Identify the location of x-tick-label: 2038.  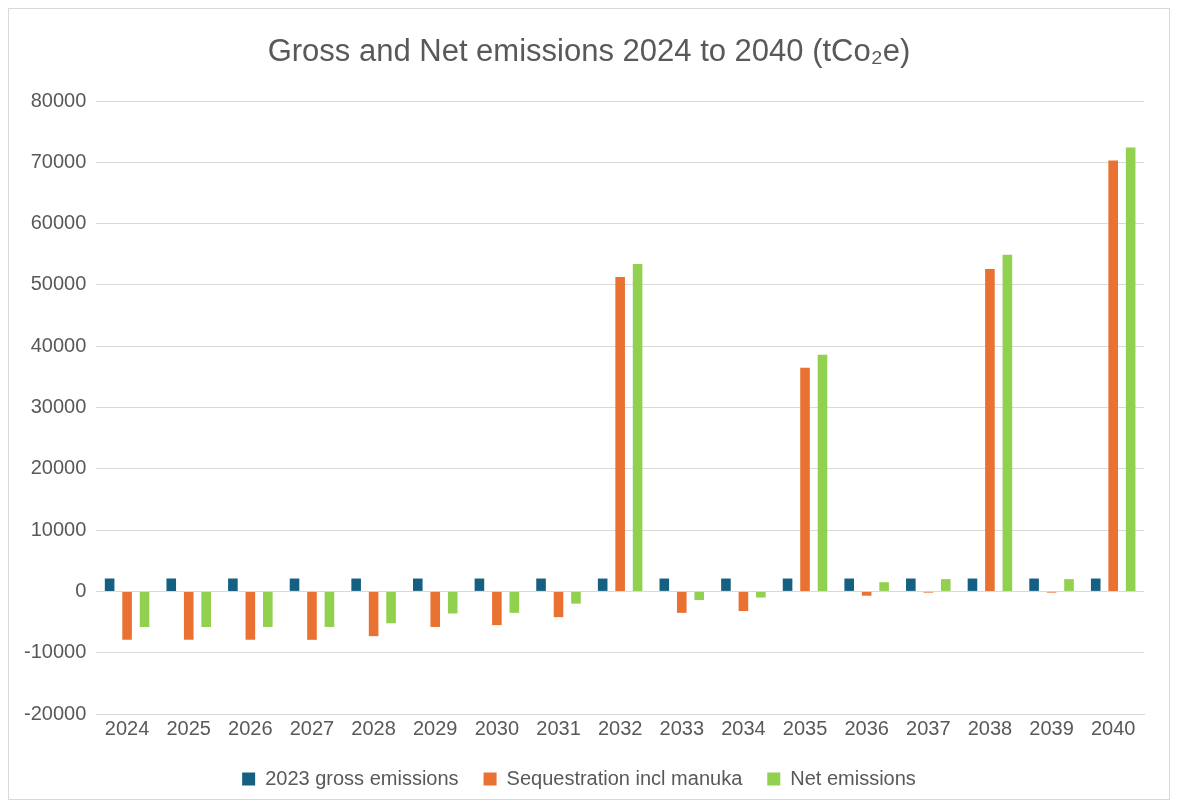
(990, 727).